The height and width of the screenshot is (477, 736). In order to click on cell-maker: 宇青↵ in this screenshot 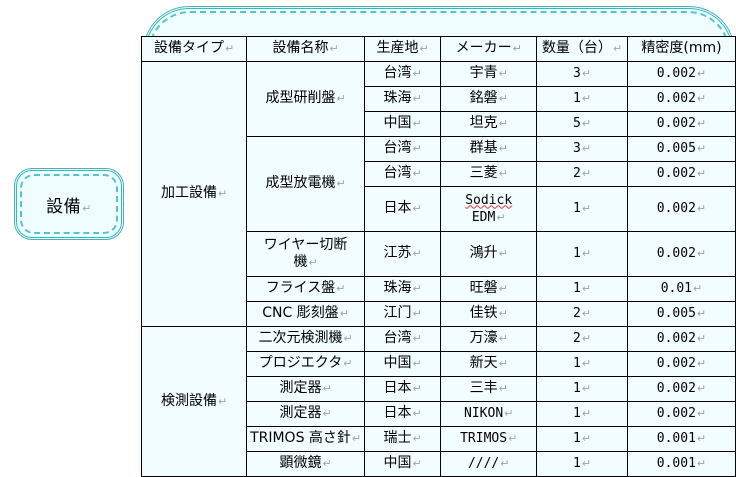, I will do `click(489, 74)`.